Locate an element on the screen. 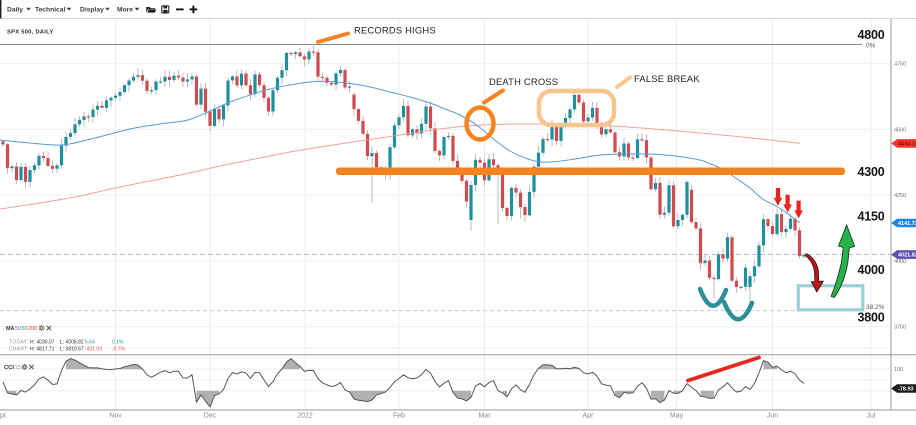 This screenshot has width=916, height=425. svg-text: RECORDS HIGHS is located at coordinates (395, 30).